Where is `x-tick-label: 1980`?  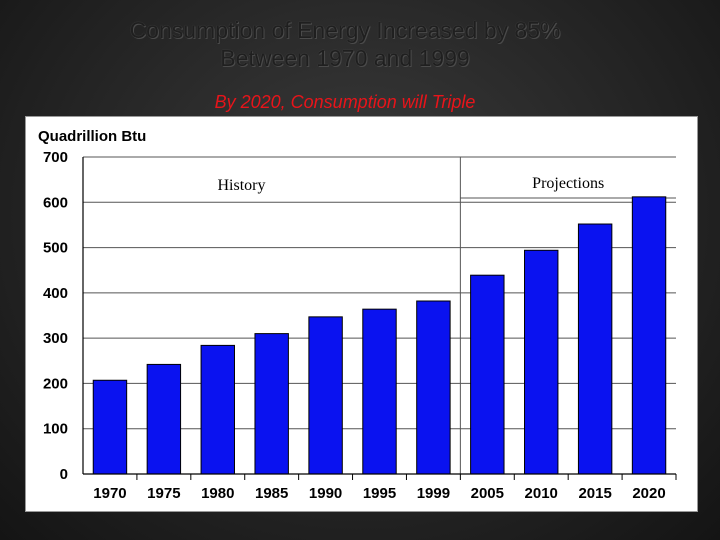 x-tick-label: 1980 is located at coordinates (217, 493).